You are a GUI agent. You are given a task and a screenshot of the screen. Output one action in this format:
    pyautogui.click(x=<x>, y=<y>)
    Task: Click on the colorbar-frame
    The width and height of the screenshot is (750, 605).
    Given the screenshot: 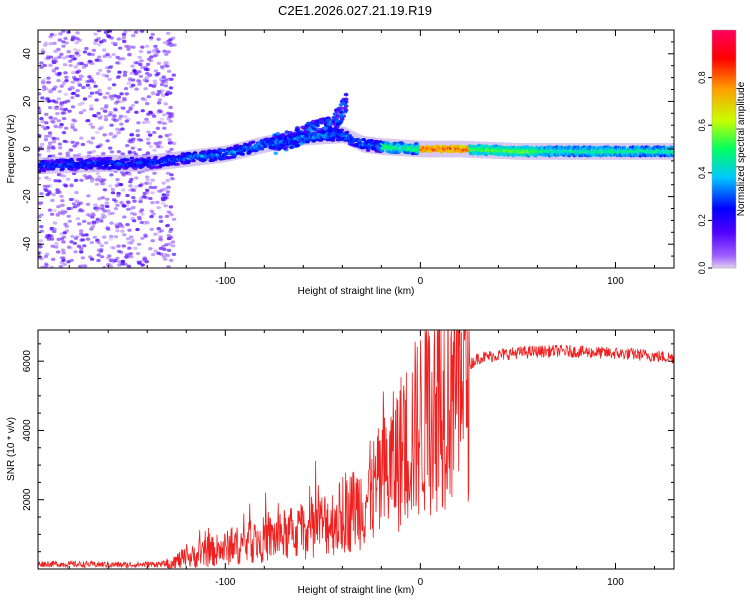 What is the action you would take?
    pyautogui.click(x=724, y=149)
    